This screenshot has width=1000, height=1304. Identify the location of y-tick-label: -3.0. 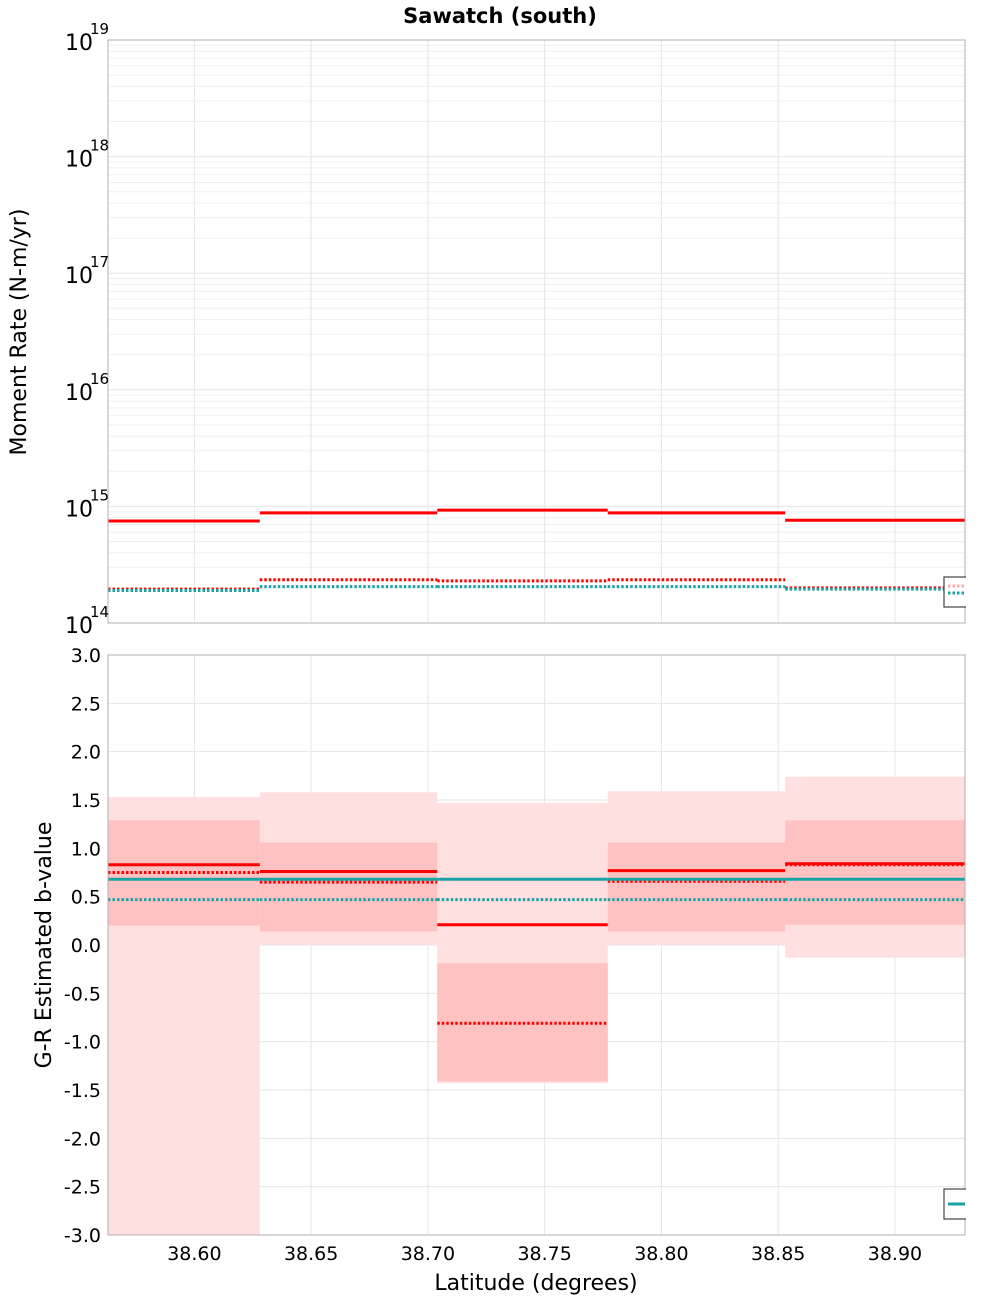
(82, 1236).